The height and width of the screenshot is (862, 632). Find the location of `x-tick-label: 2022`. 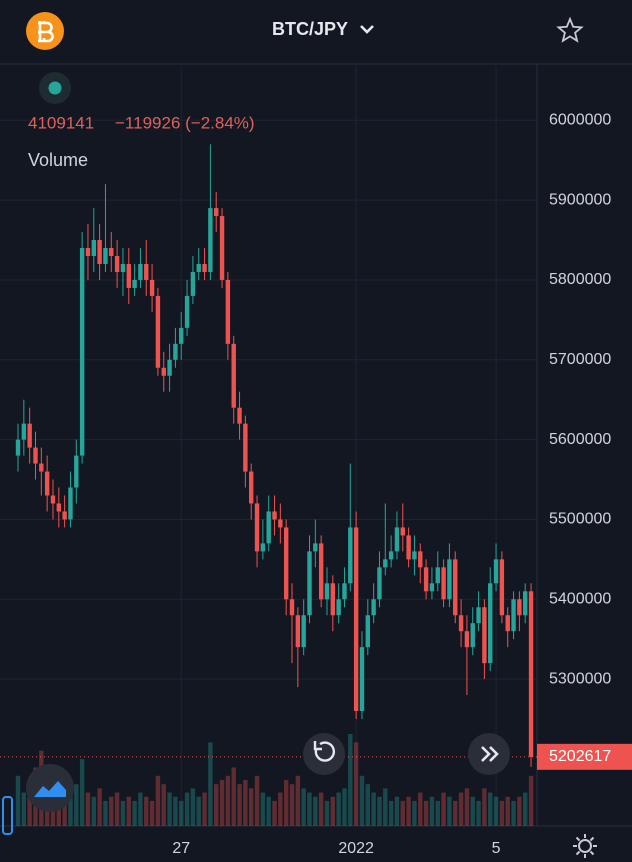

x-tick-label: 2022 is located at coordinates (356, 848).